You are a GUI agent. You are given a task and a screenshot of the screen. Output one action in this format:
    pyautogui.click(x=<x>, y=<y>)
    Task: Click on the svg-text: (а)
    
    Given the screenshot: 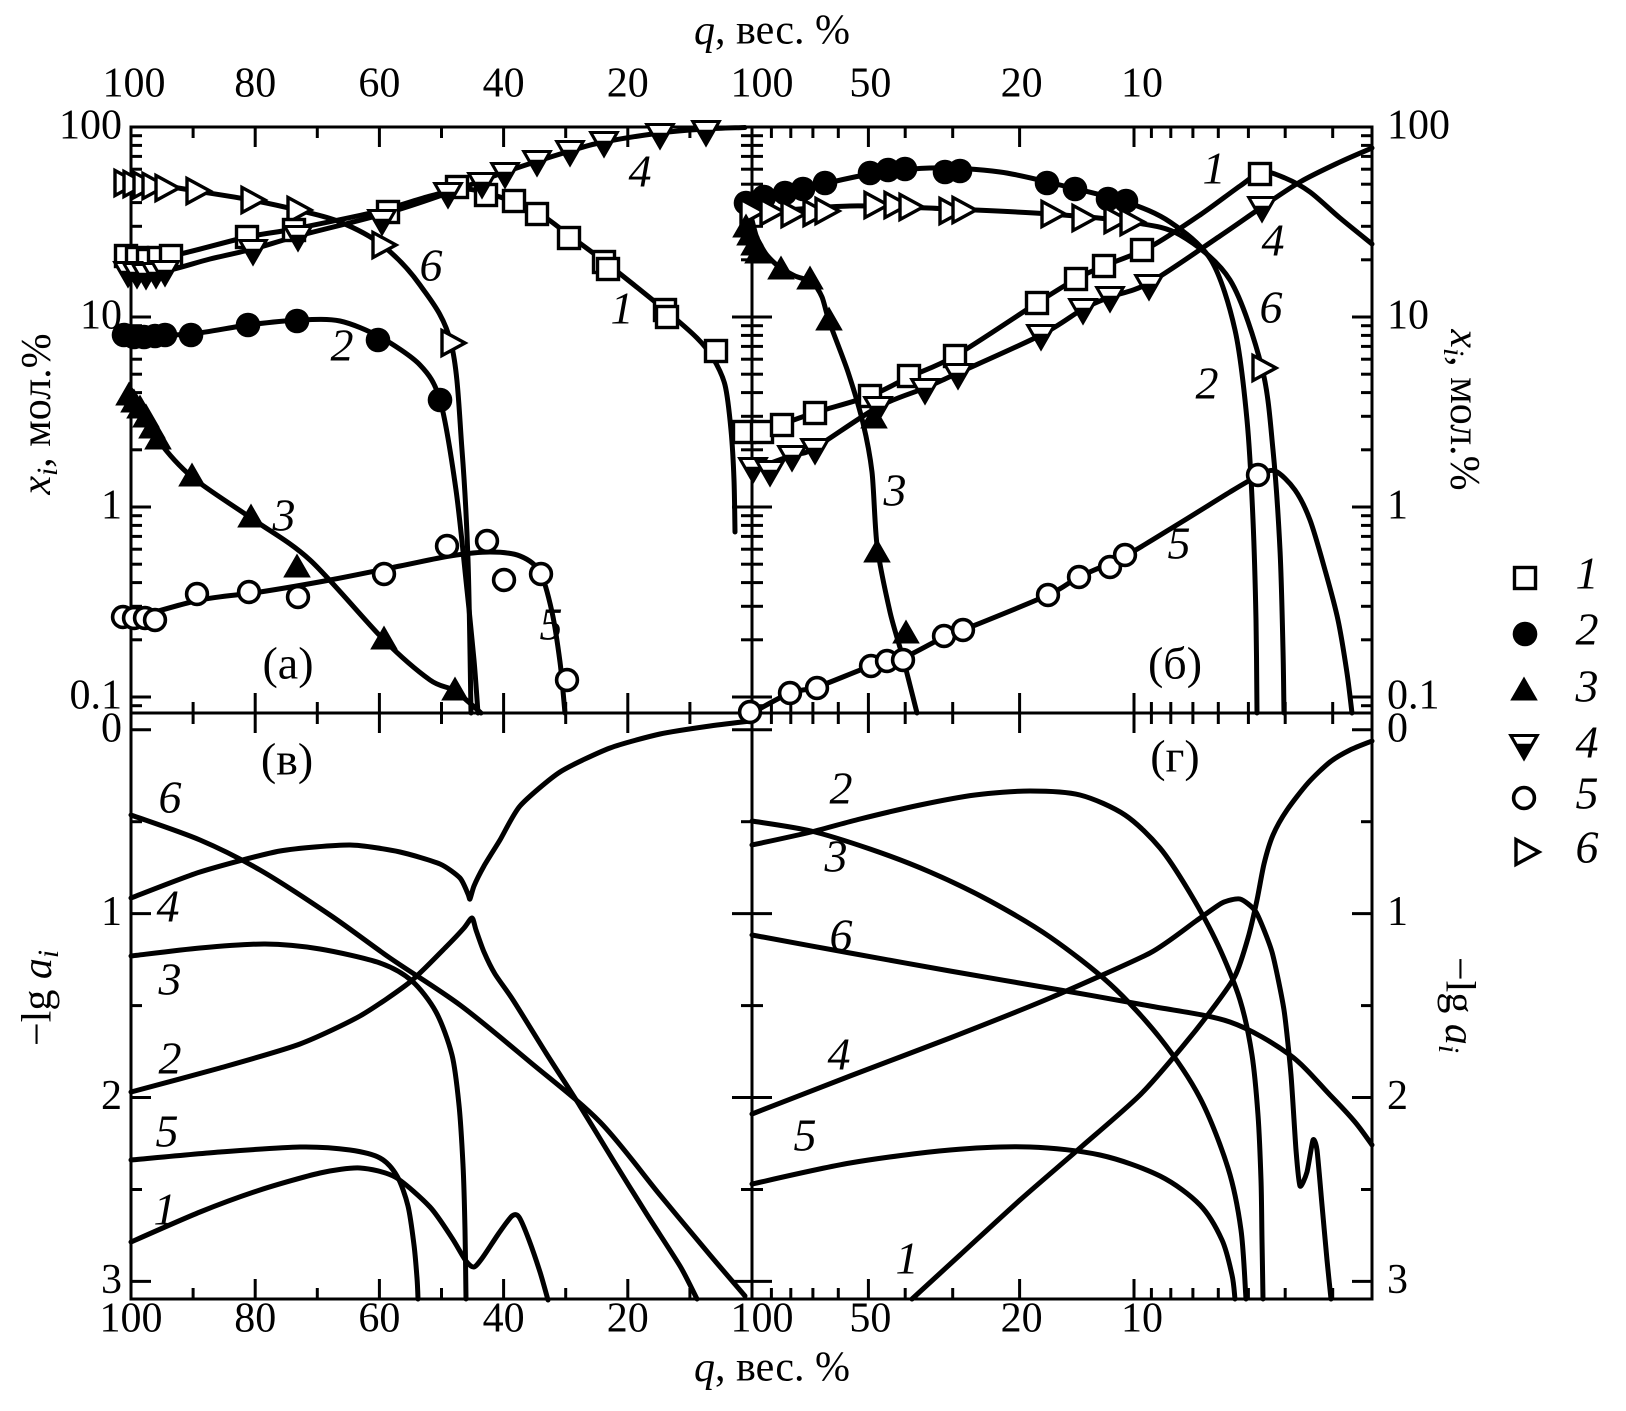 What is the action you would take?
    pyautogui.click(x=287, y=663)
    